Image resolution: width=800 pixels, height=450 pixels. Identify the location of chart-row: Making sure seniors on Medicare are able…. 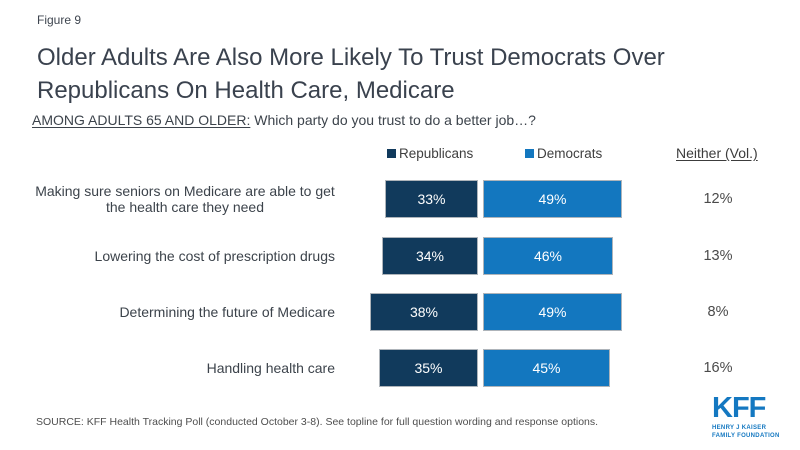
(400, 199).